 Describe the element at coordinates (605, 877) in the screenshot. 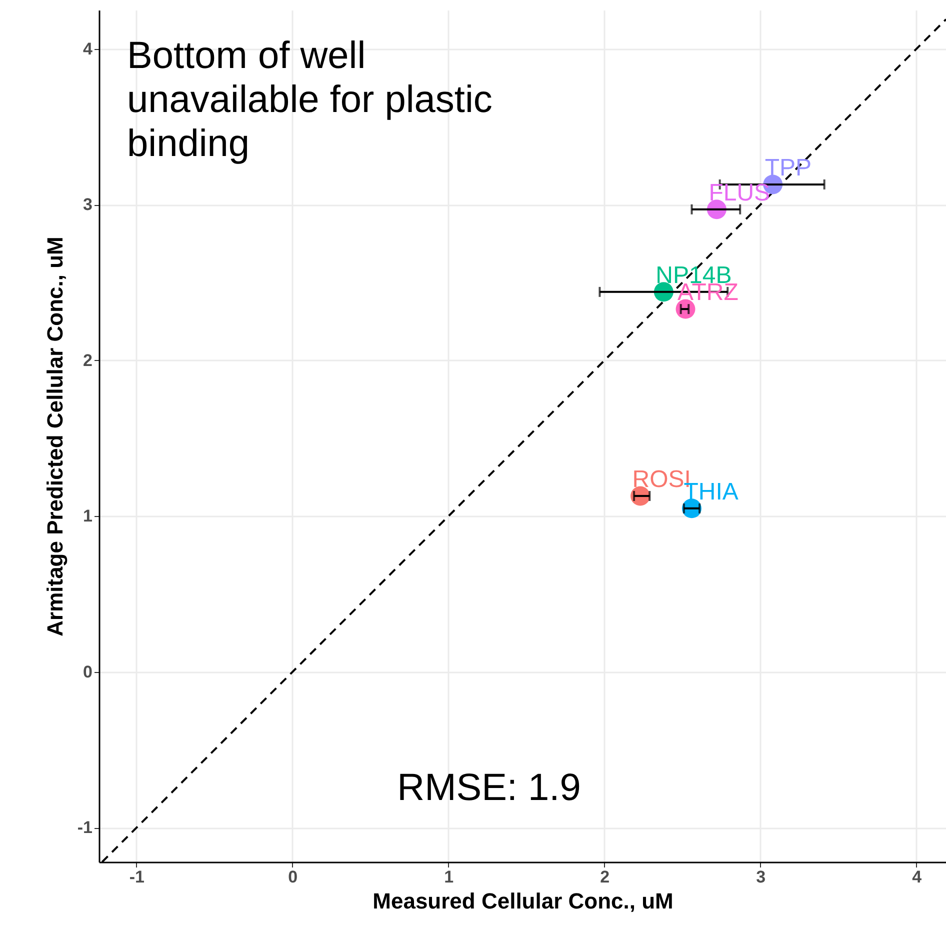

I see `x-tick-label: 2` at that location.